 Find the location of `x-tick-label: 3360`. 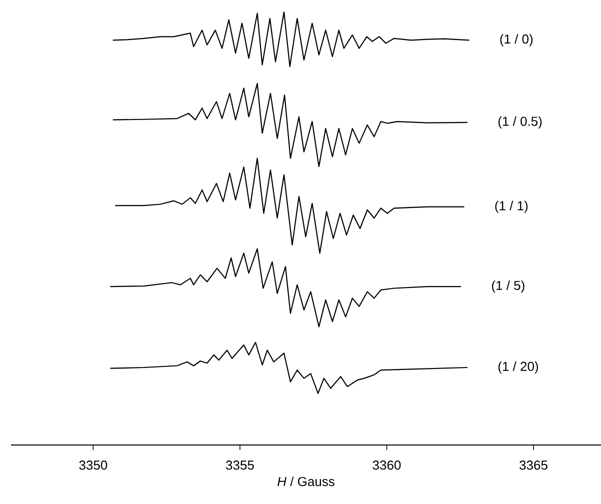

x-tick-label: 3360 is located at coordinates (386, 465).